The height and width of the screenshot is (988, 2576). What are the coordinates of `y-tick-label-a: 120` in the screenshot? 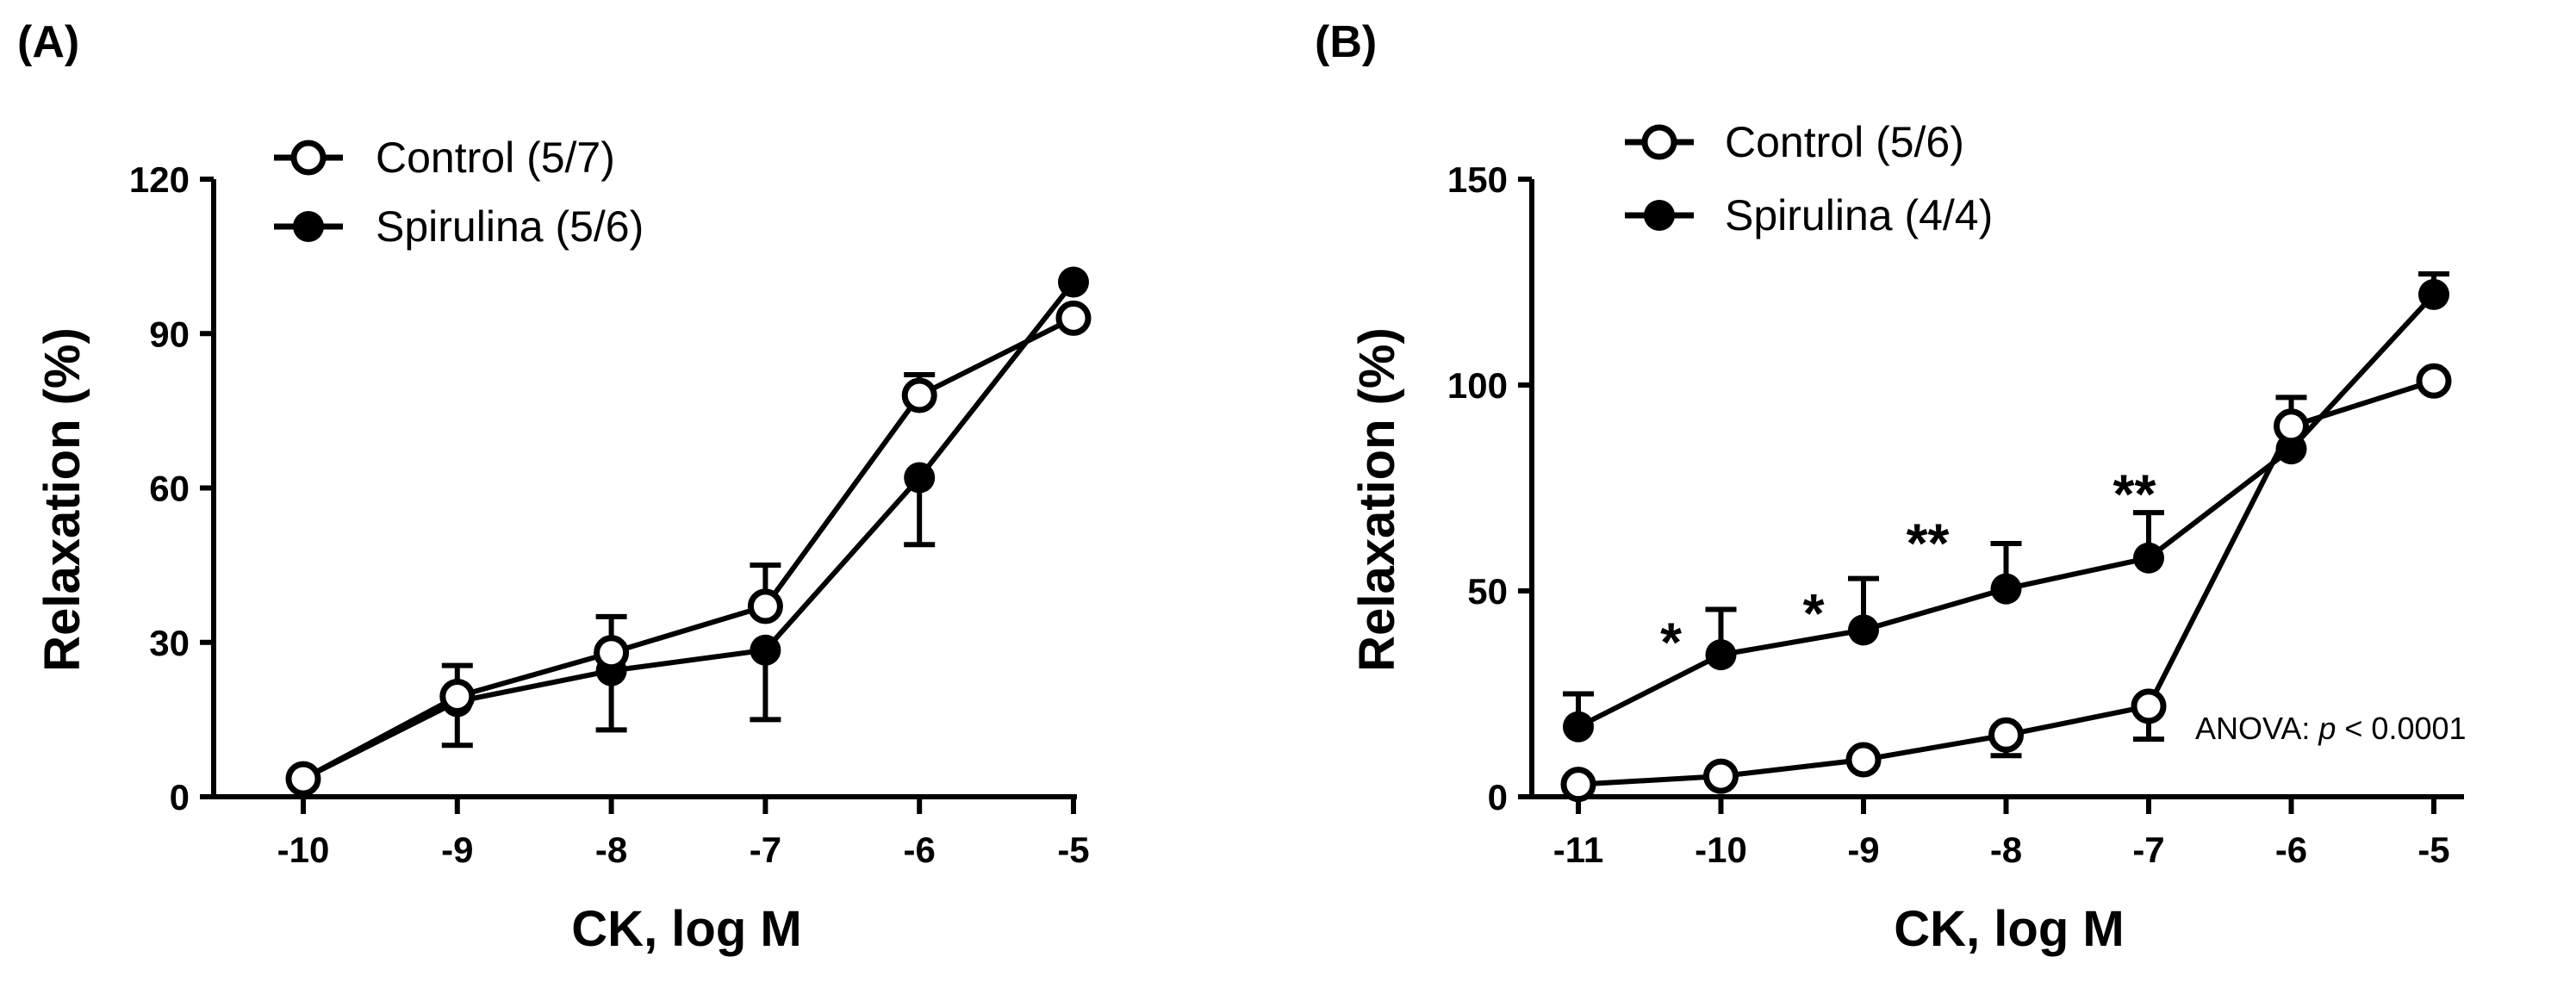 It's located at (160, 180).